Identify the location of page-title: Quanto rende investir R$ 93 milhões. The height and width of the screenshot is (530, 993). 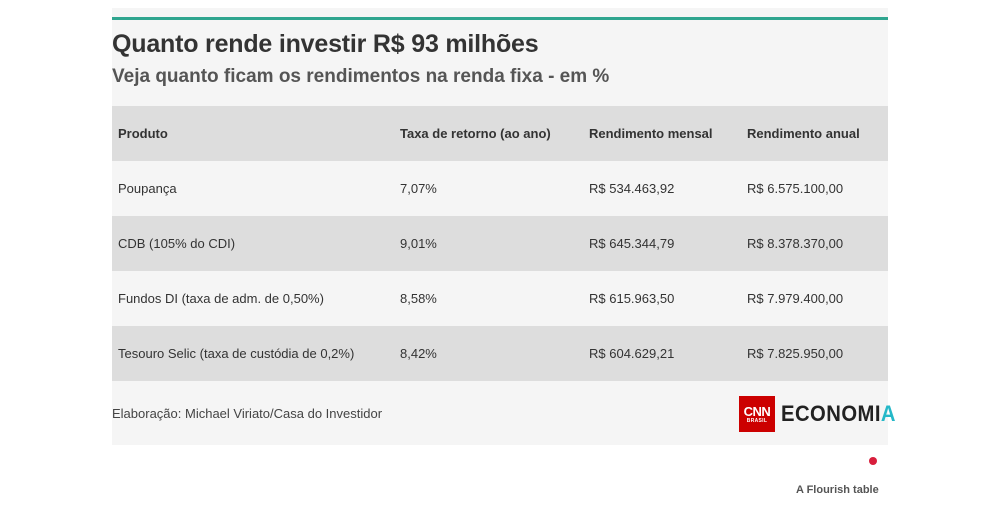
(325, 44).